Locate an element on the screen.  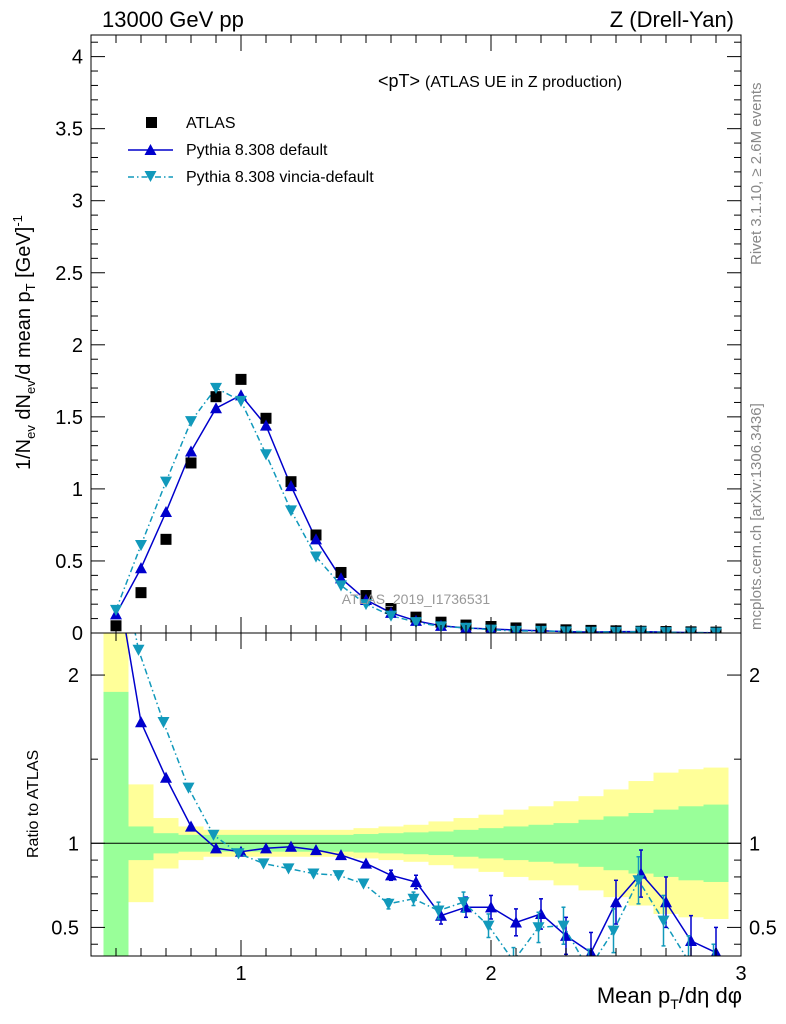
main-ytick-label: 4 is located at coordinates (77, 58).